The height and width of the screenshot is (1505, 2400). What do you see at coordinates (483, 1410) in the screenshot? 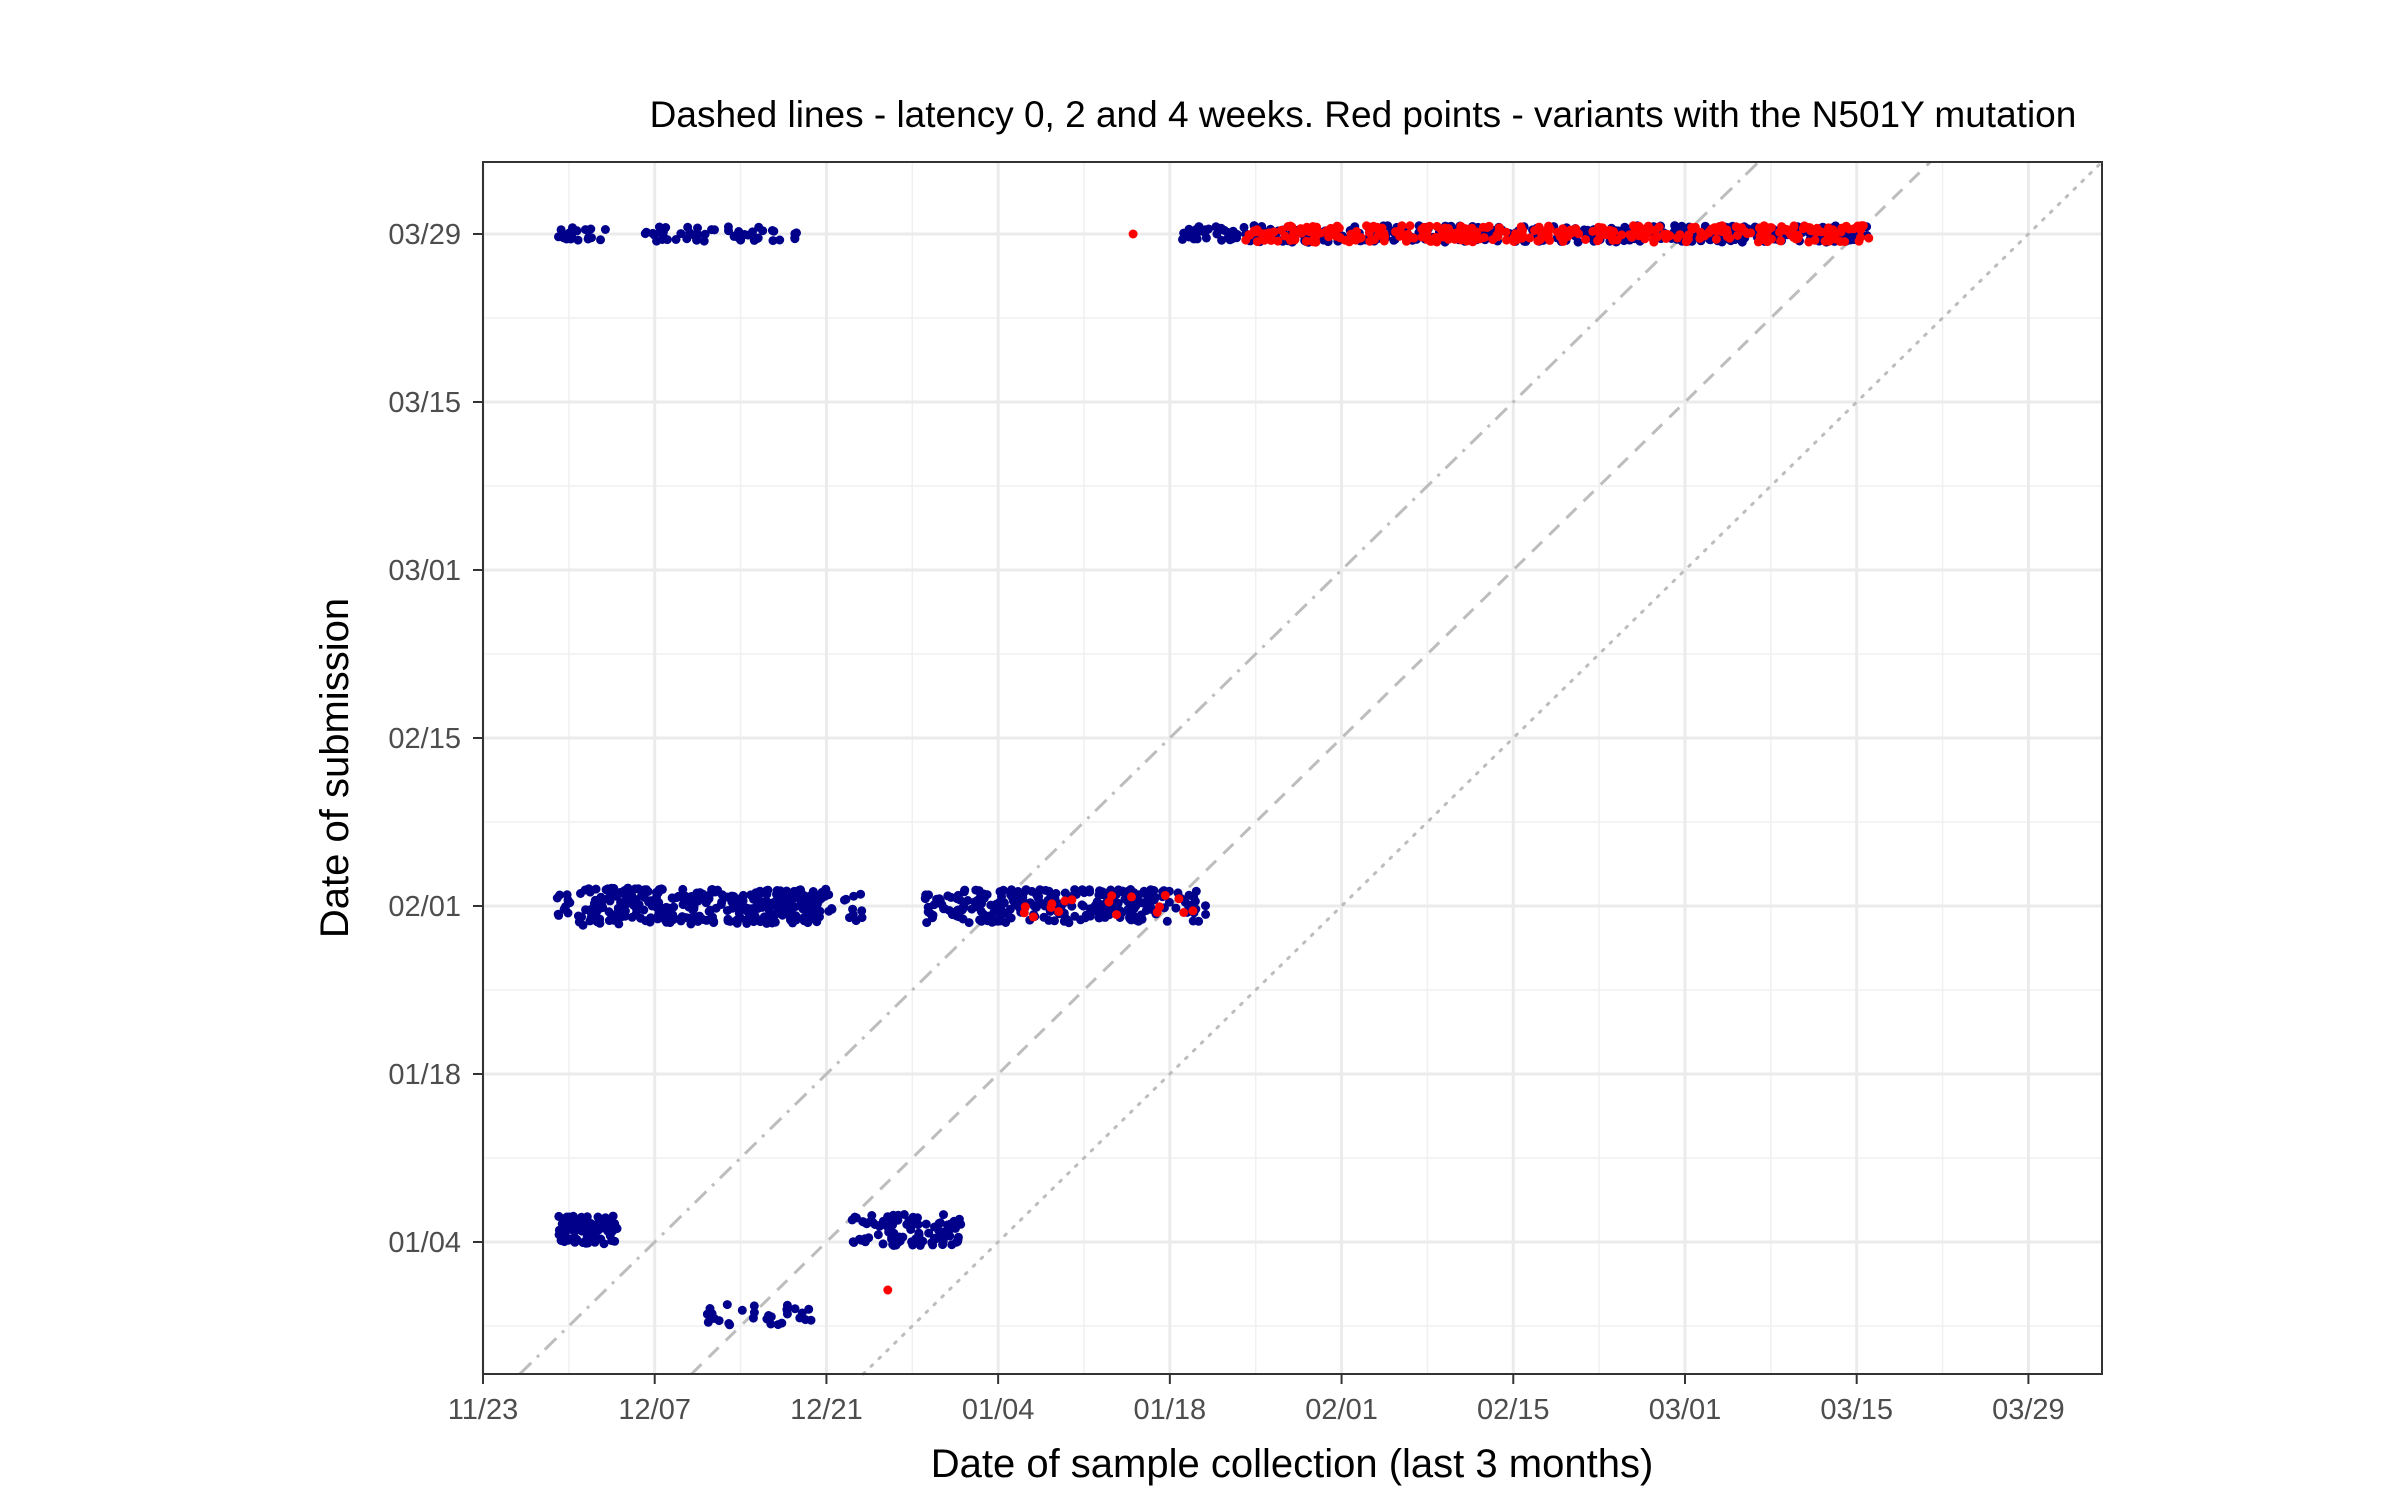
I see `x-tick-label: 11/23` at bounding box center [483, 1410].